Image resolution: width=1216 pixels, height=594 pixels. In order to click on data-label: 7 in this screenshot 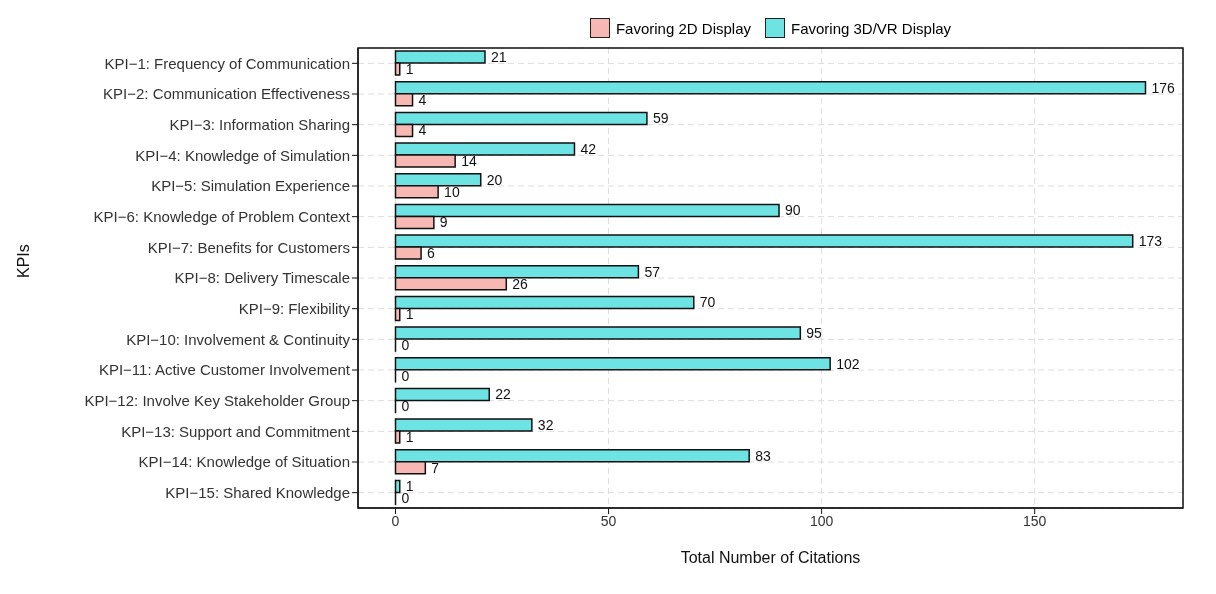, I will do `click(435, 467)`.